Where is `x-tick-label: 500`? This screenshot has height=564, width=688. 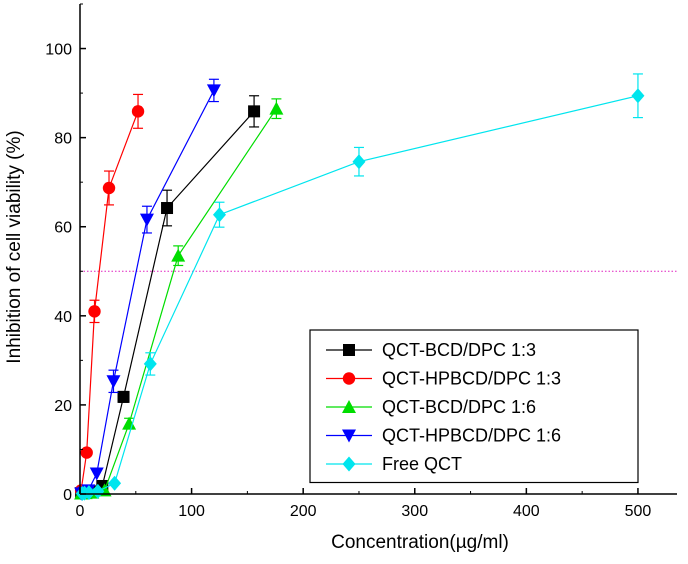
x-tick-label: 500 is located at coordinates (638, 511).